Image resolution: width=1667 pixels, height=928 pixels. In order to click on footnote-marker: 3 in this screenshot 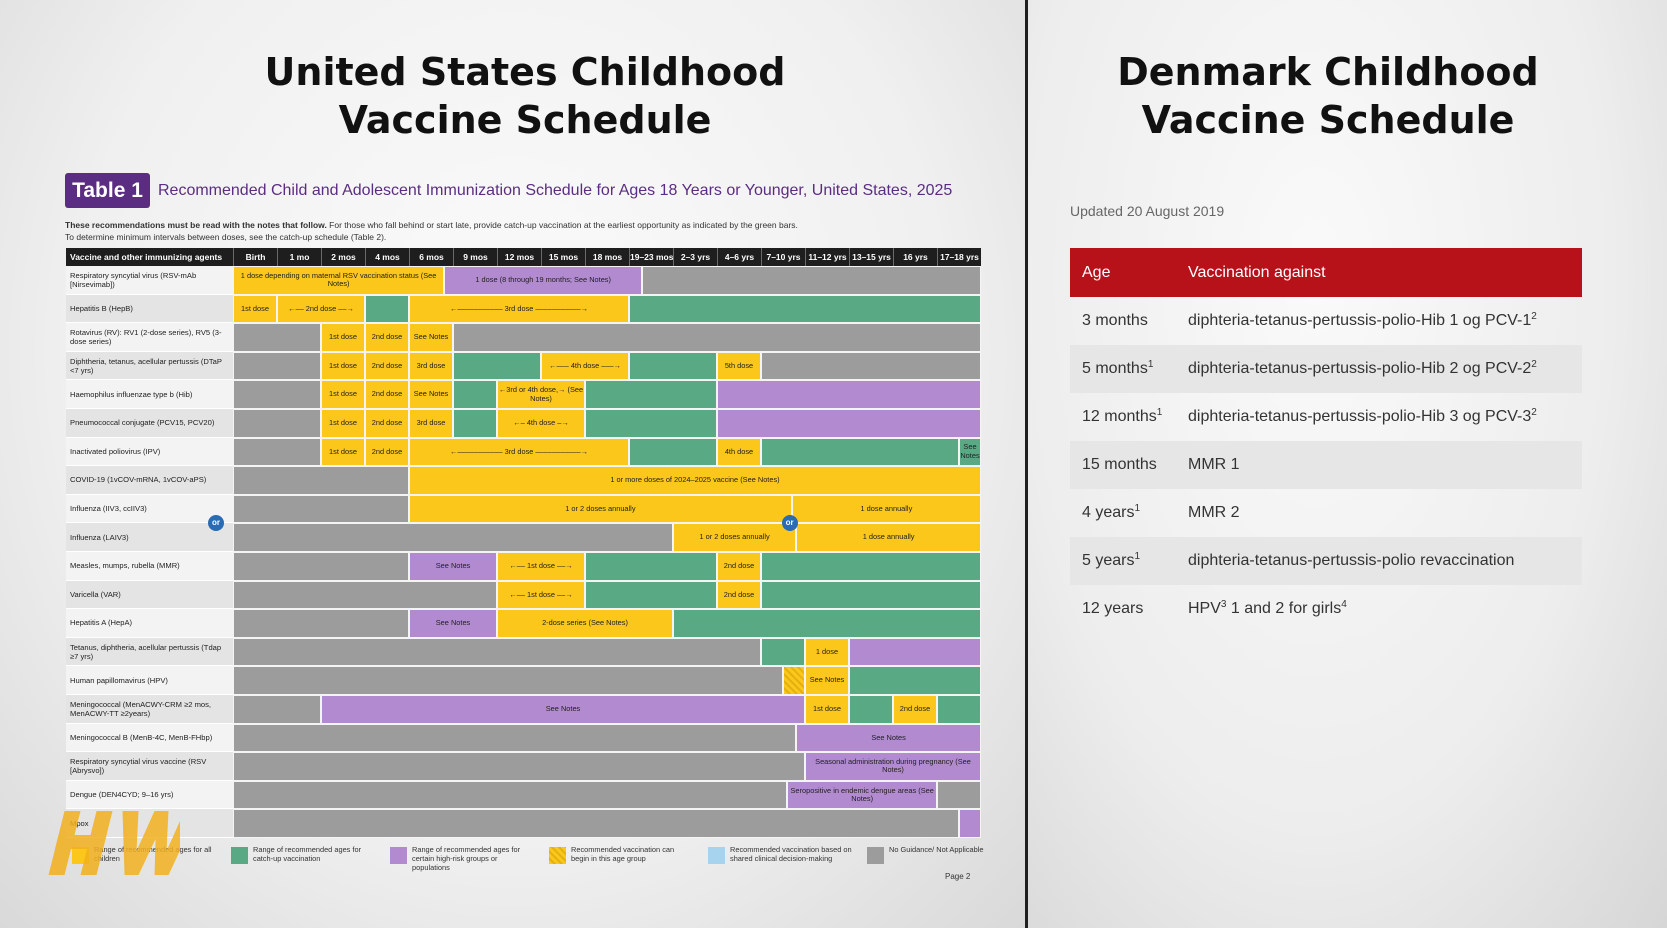, I will do `click(1223, 604)`.